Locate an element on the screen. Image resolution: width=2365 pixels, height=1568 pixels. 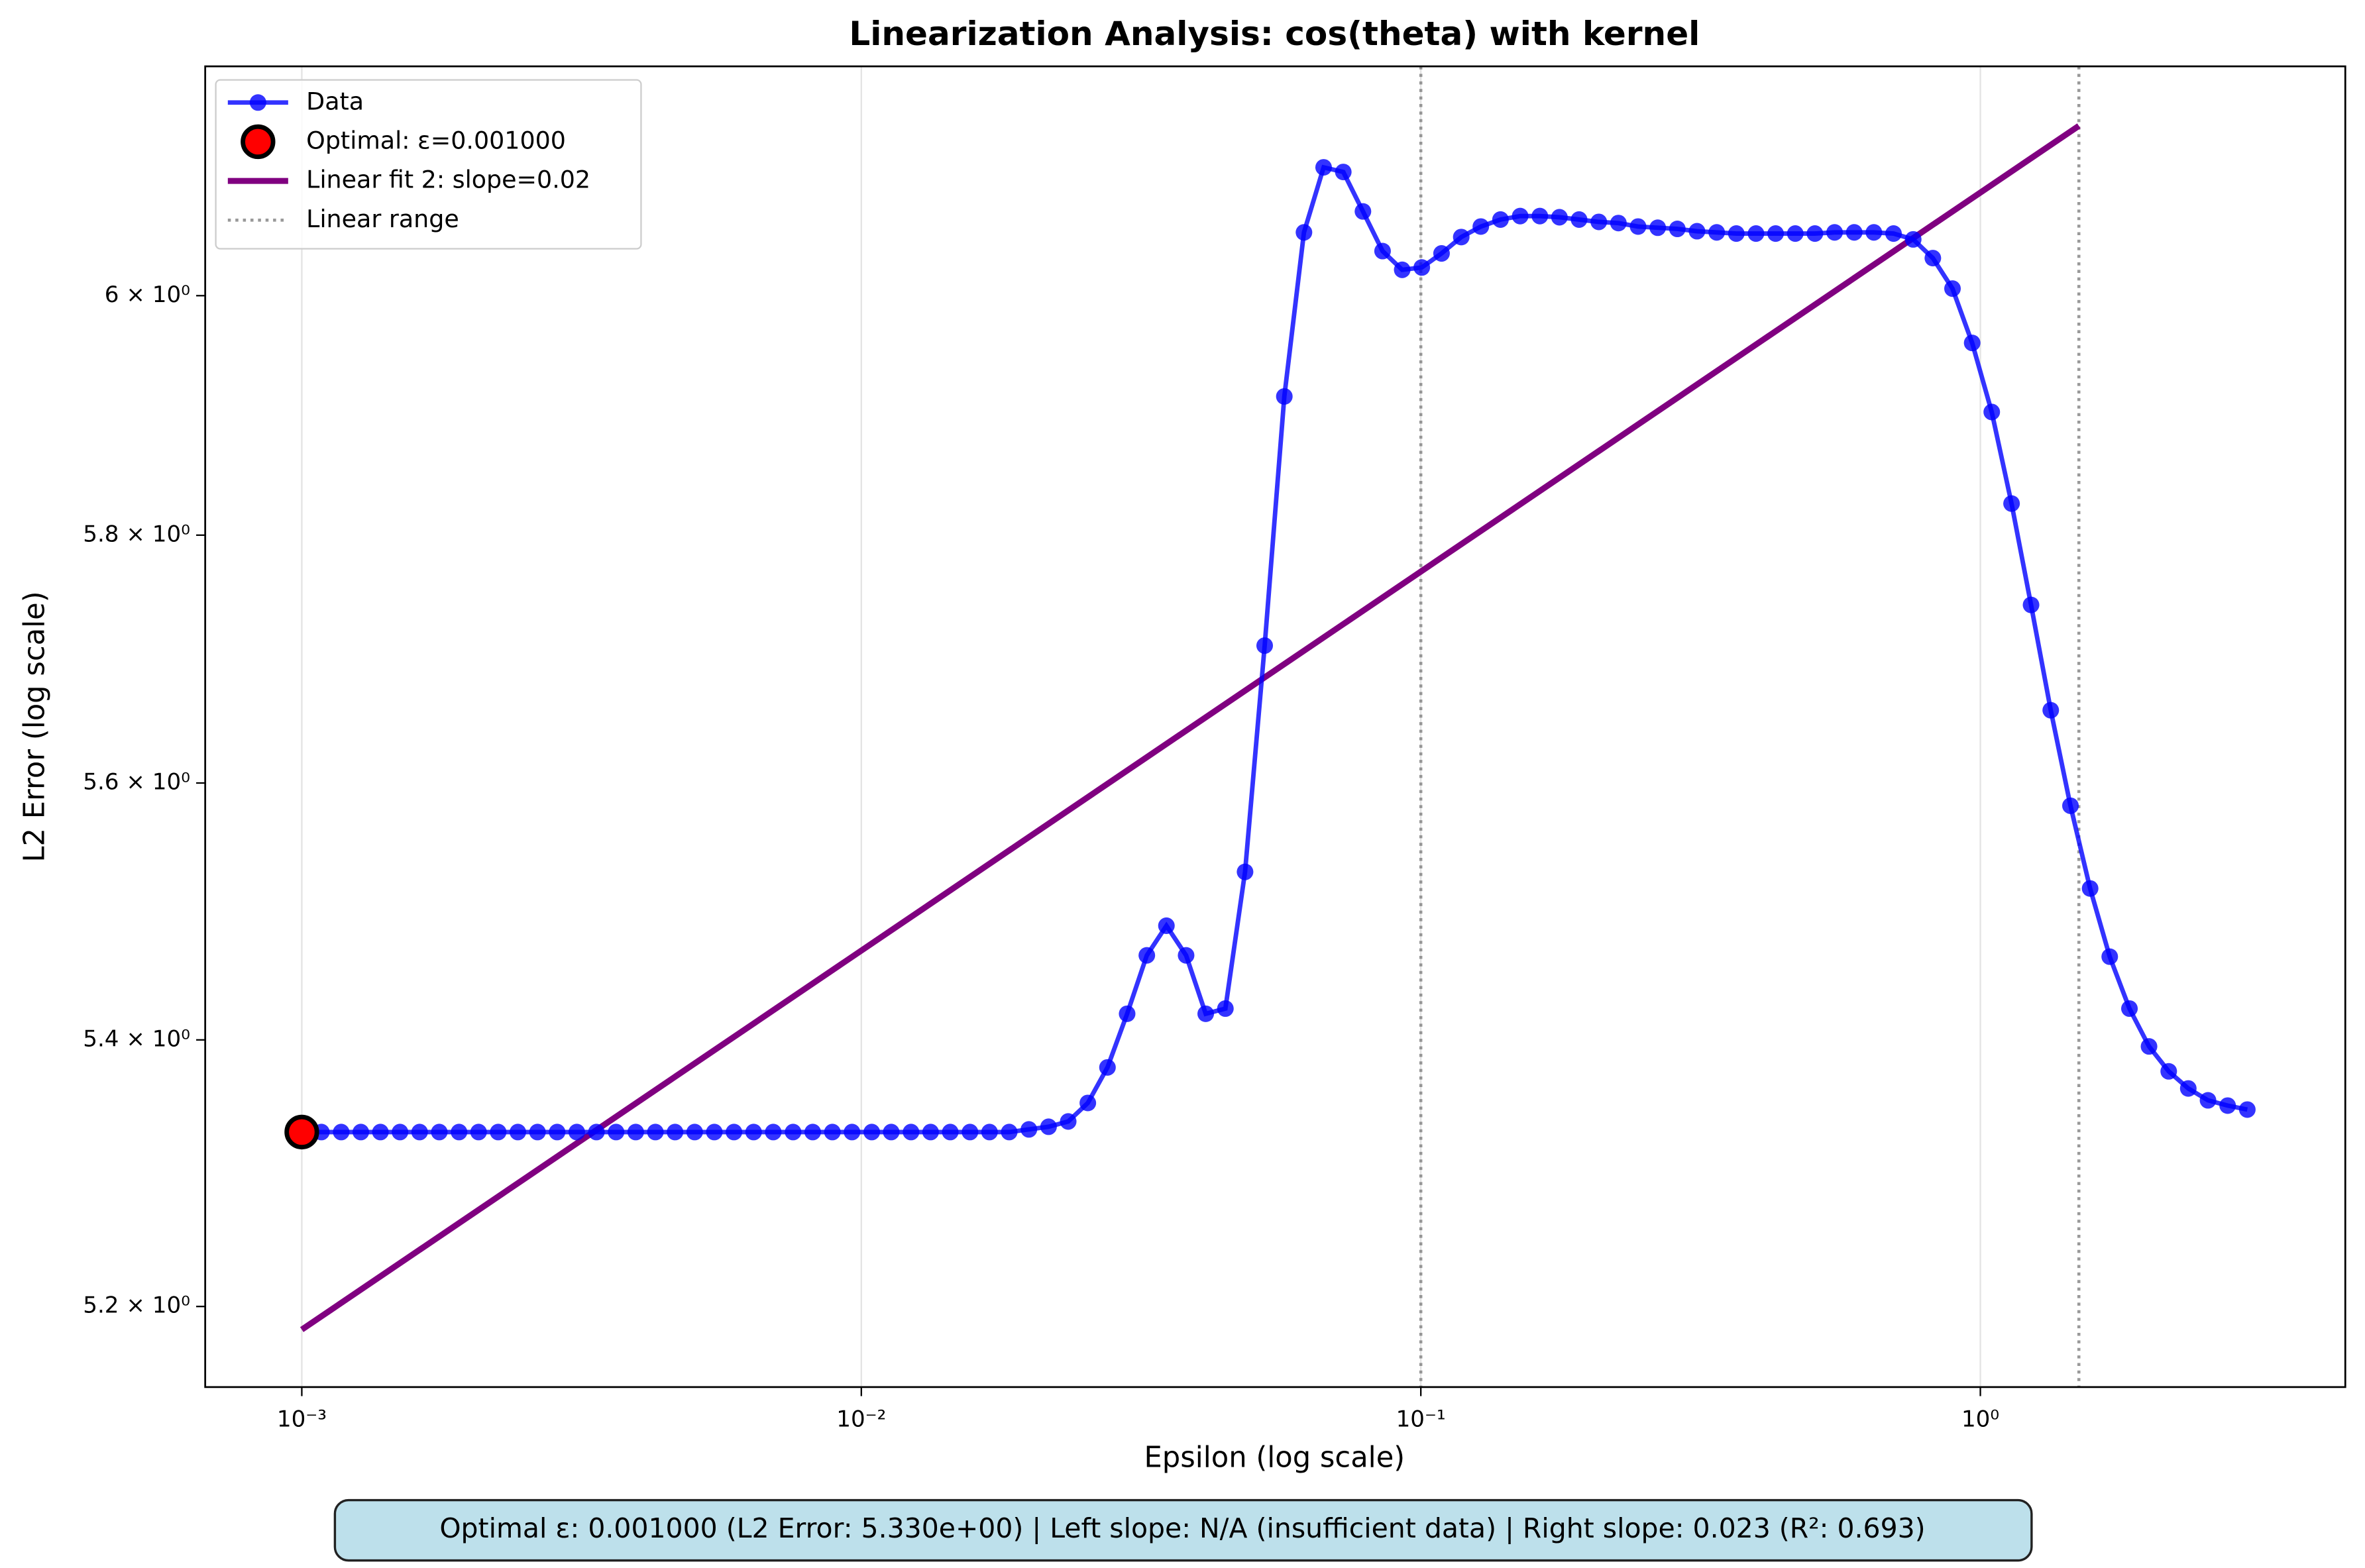
y-tick-label: 5.2 × 10⁰ is located at coordinates (136, 1305).